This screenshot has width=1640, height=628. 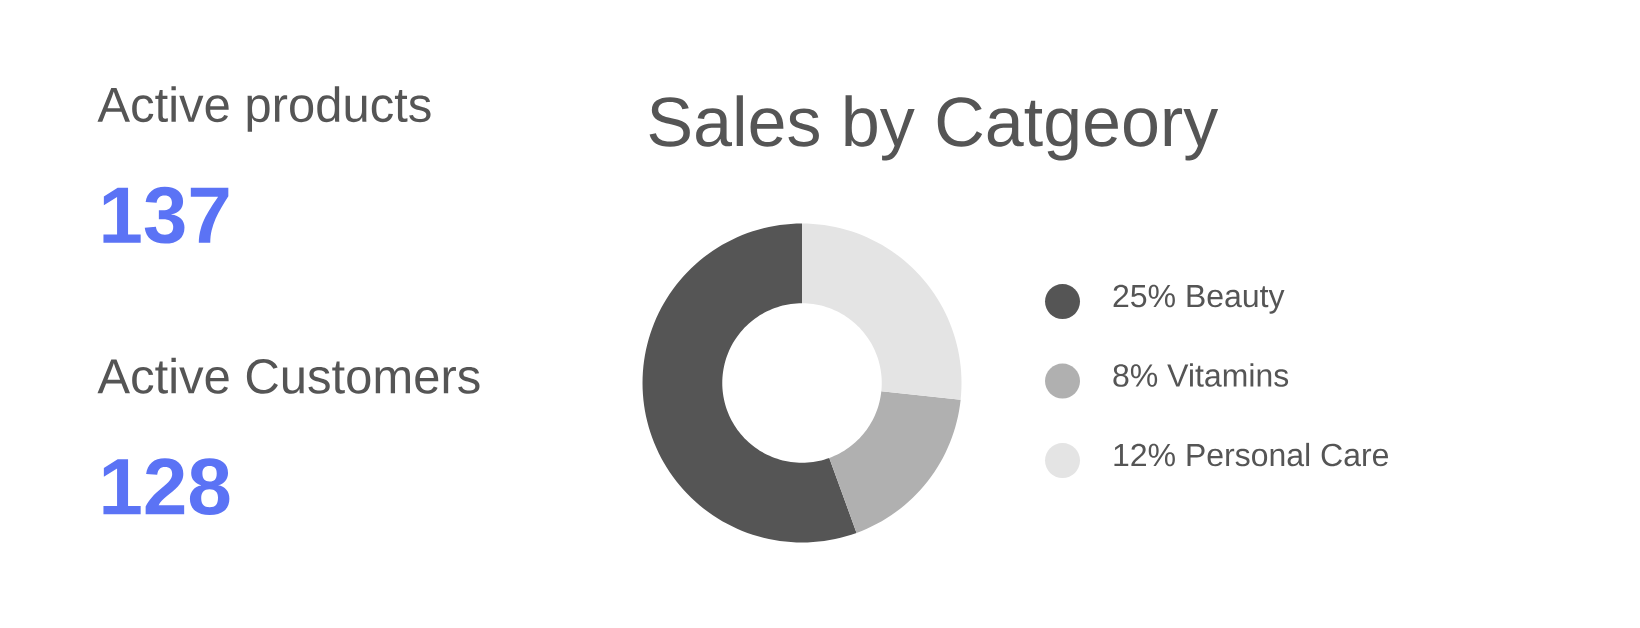 What do you see at coordinates (1251, 454) in the screenshot?
I see `legend-label: 12% Personal Care` at bounding box center [1251, 454].